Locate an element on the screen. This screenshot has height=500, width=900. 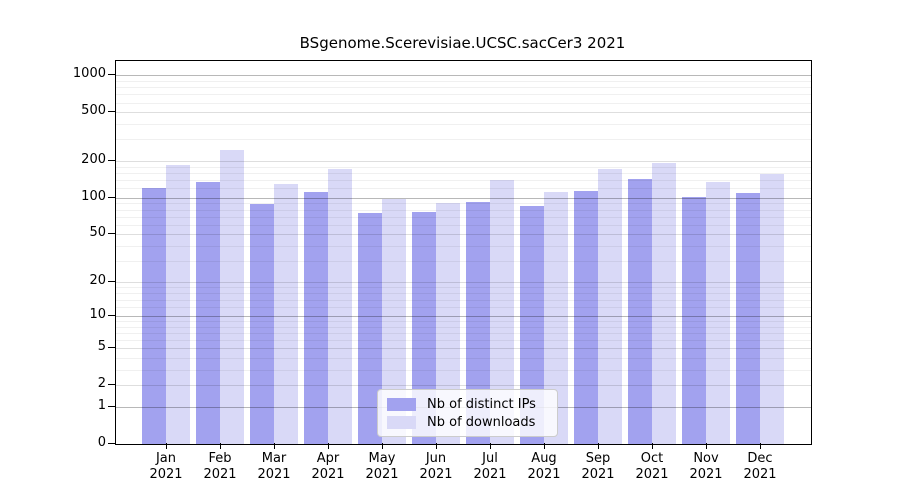
x-tick-label: Dec 2021 is located at coordinates (760, 466).